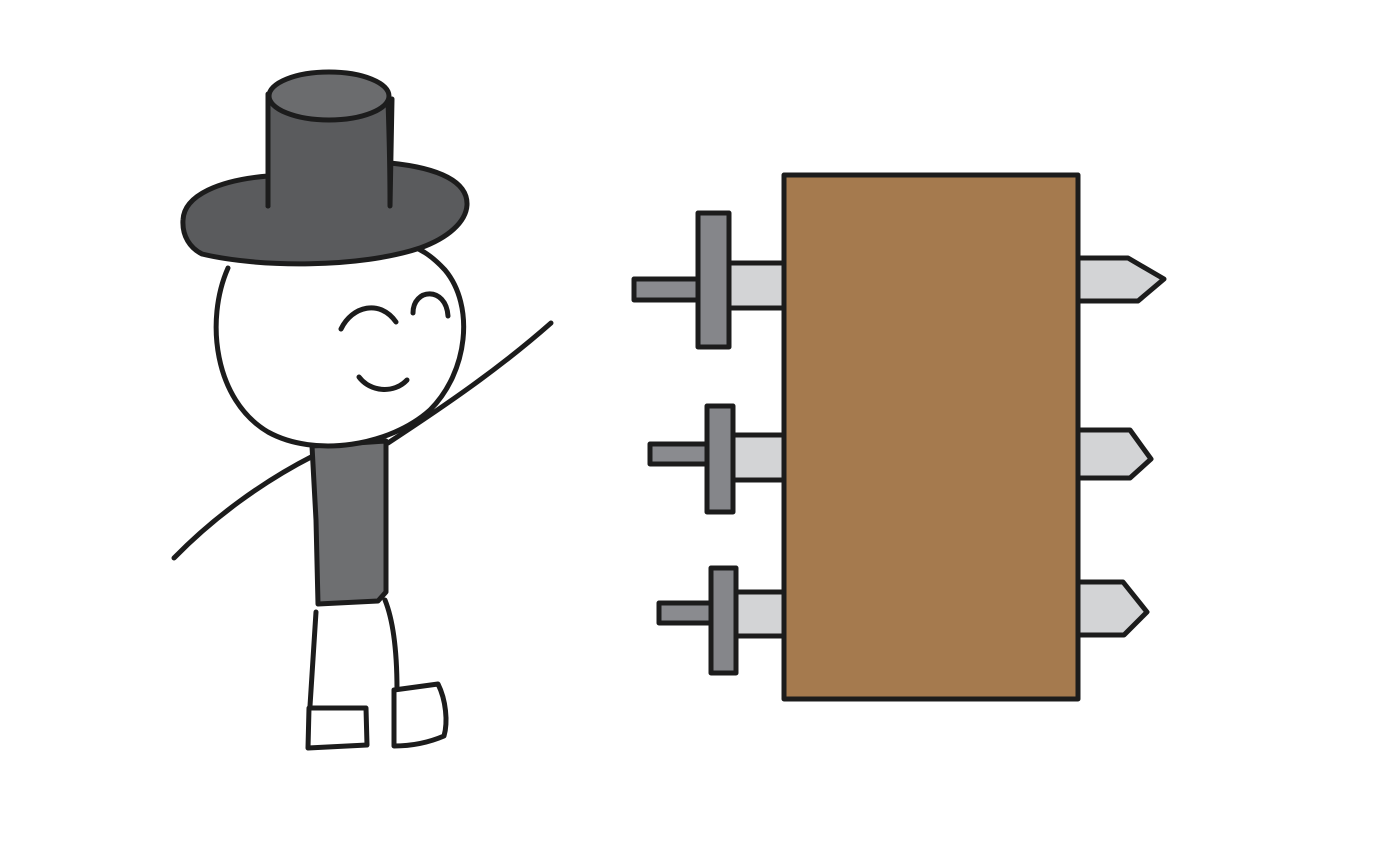  Describe the element at coordinates (337, 728) in the screenshot. I see `left-shoe` at that location.